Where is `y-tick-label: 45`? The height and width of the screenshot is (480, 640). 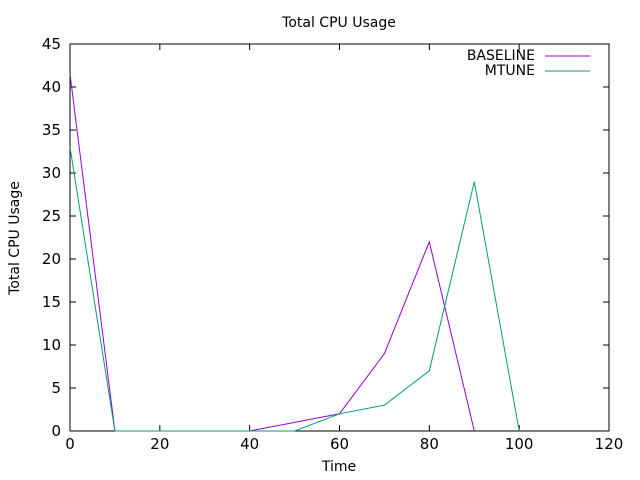
y-tick-label: 45 is located at coordinates (51, 44).